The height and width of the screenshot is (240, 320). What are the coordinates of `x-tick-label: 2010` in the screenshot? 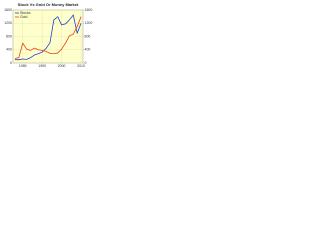 It's located at (81, 66).